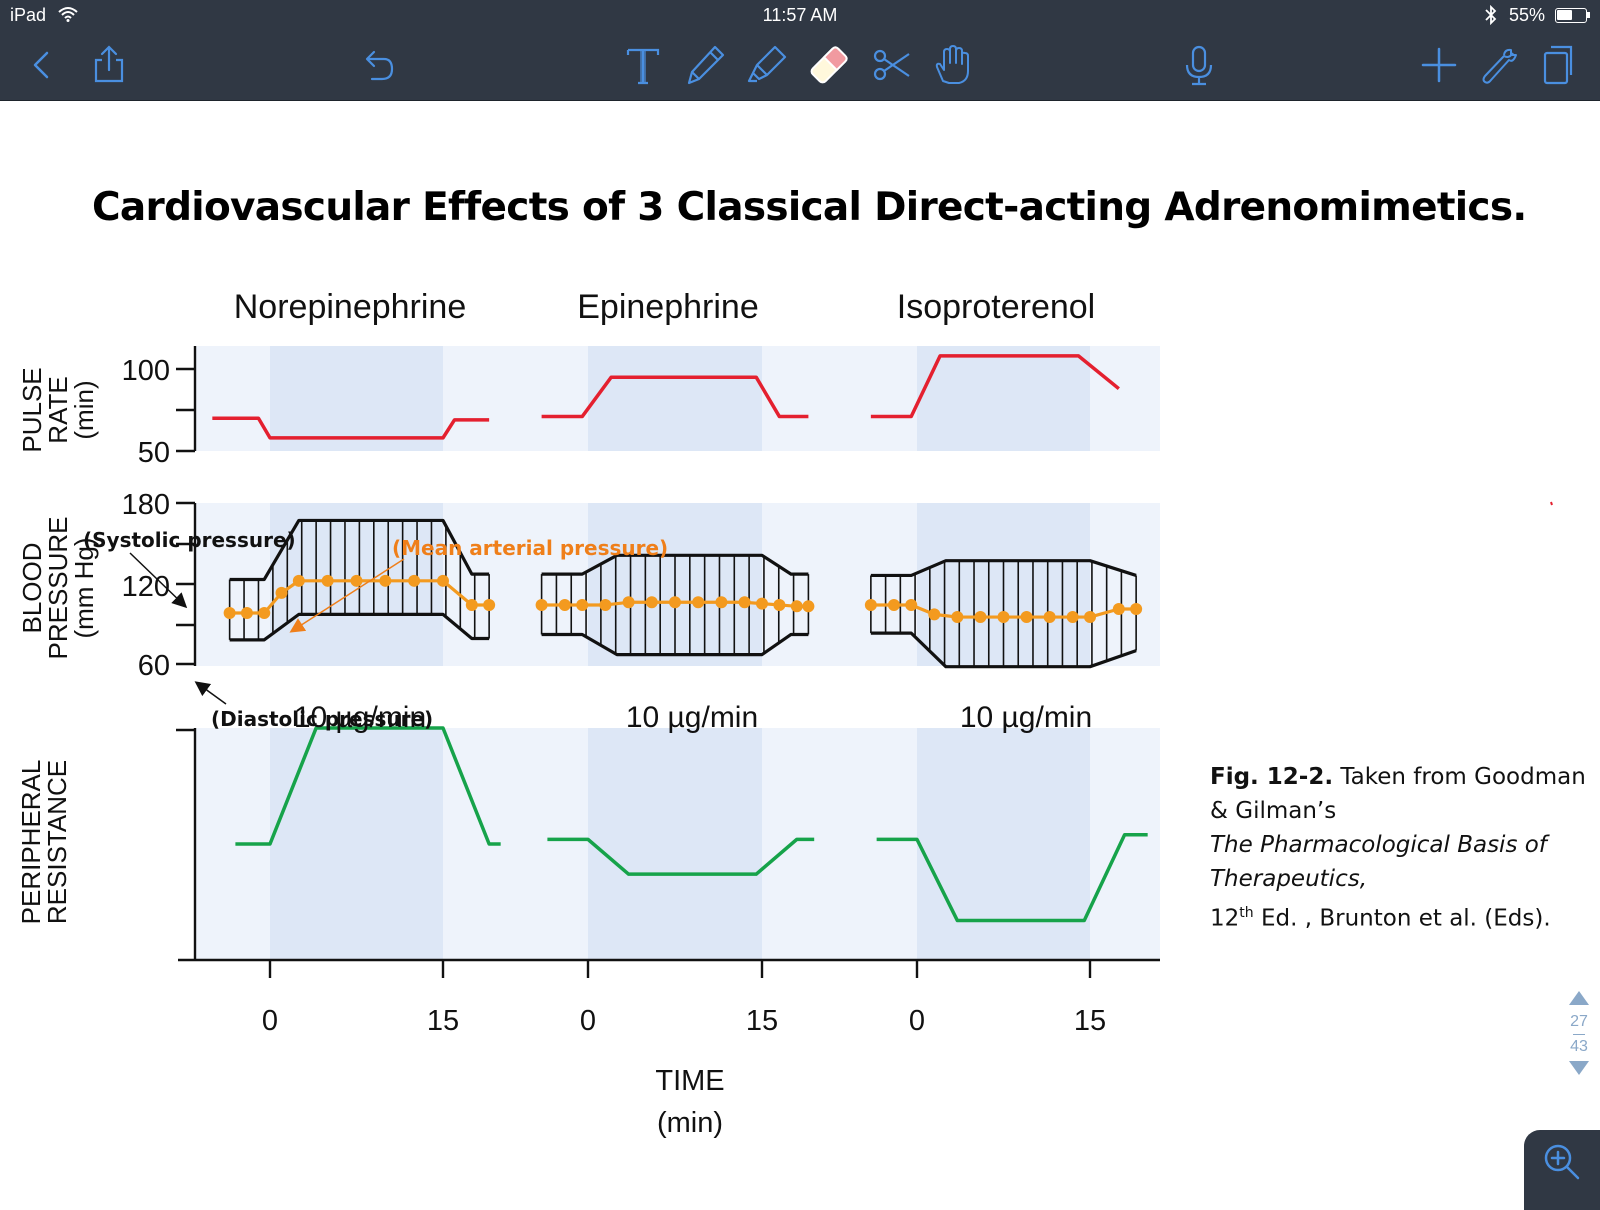 Image resolution: width=1600 pixels, height=1210 pixels. What do you see at coordinates (1402, 918) in the screenshot?
I see `caption-edition-rest: Ed. , Brunton et al. (Eds).` at bounding box center [1402, 918].